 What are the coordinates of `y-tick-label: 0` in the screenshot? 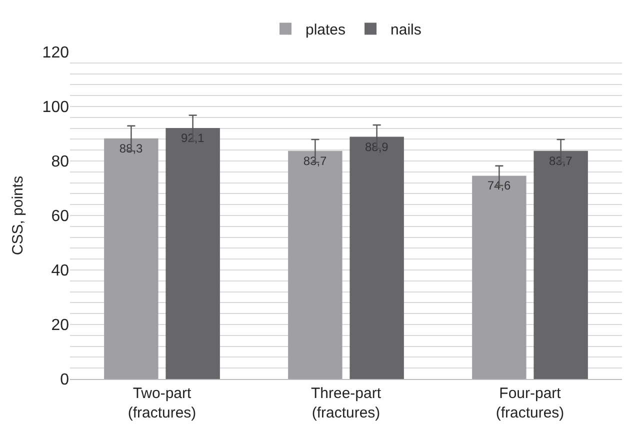 It's located at (65, 380).